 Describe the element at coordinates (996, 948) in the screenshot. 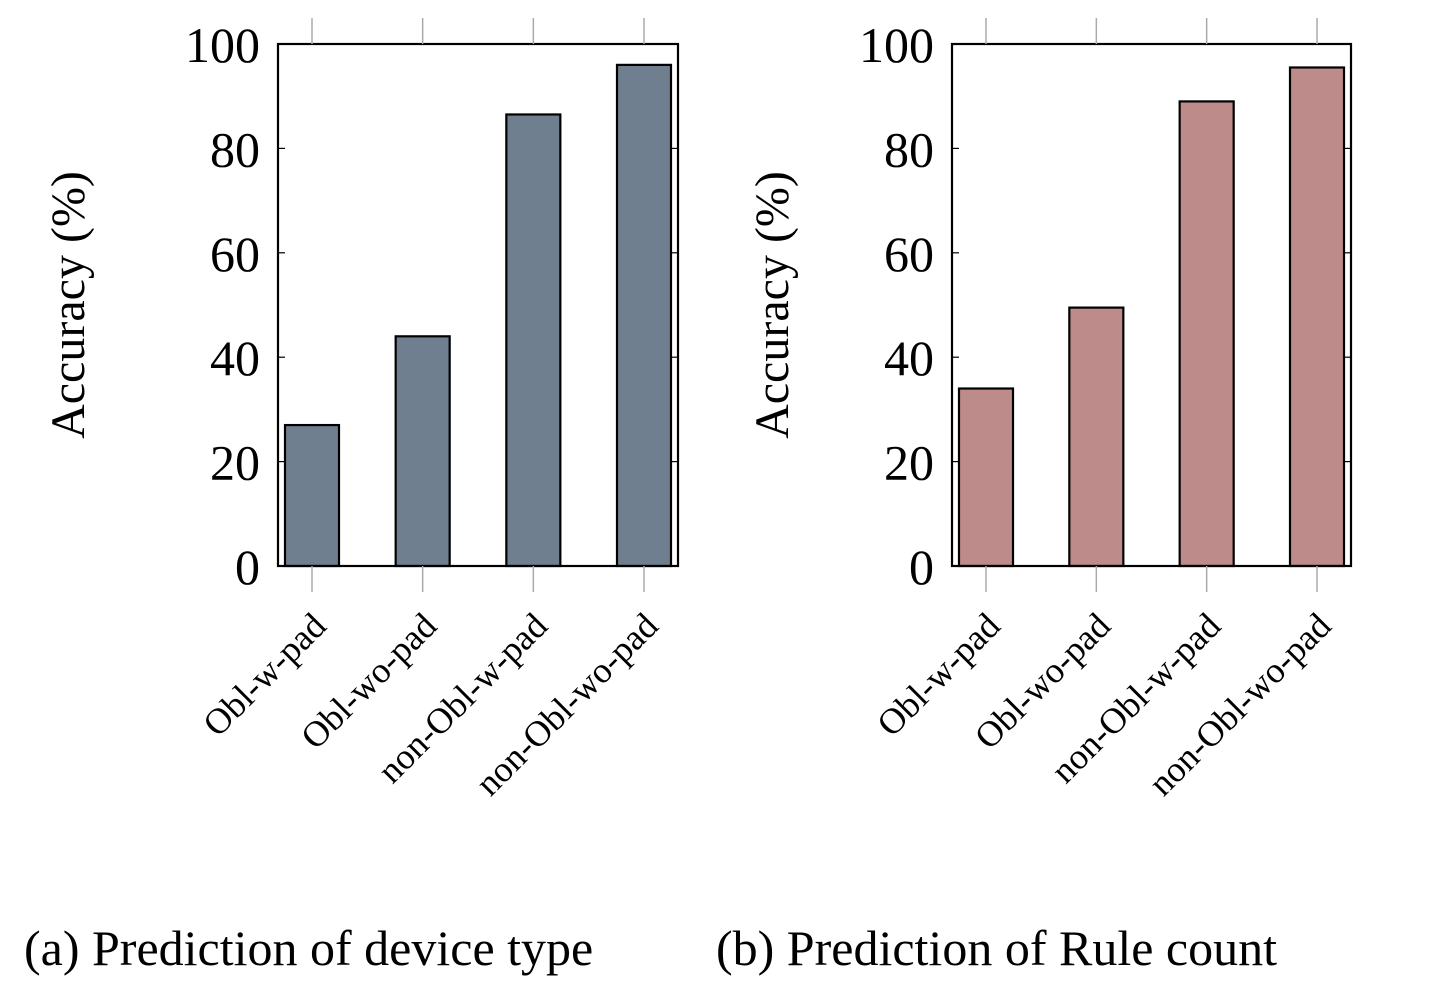

I see `caption-rule-count: (b) Prediction of Rule count` at that location.